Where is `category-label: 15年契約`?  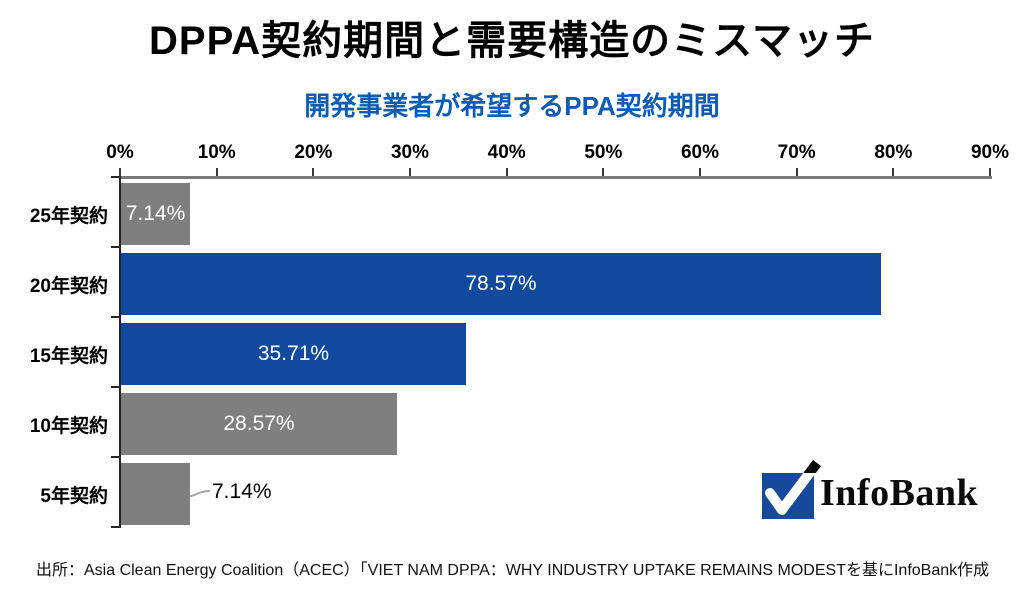 category-label: 15年契約 is located at coordinates (68, 356).